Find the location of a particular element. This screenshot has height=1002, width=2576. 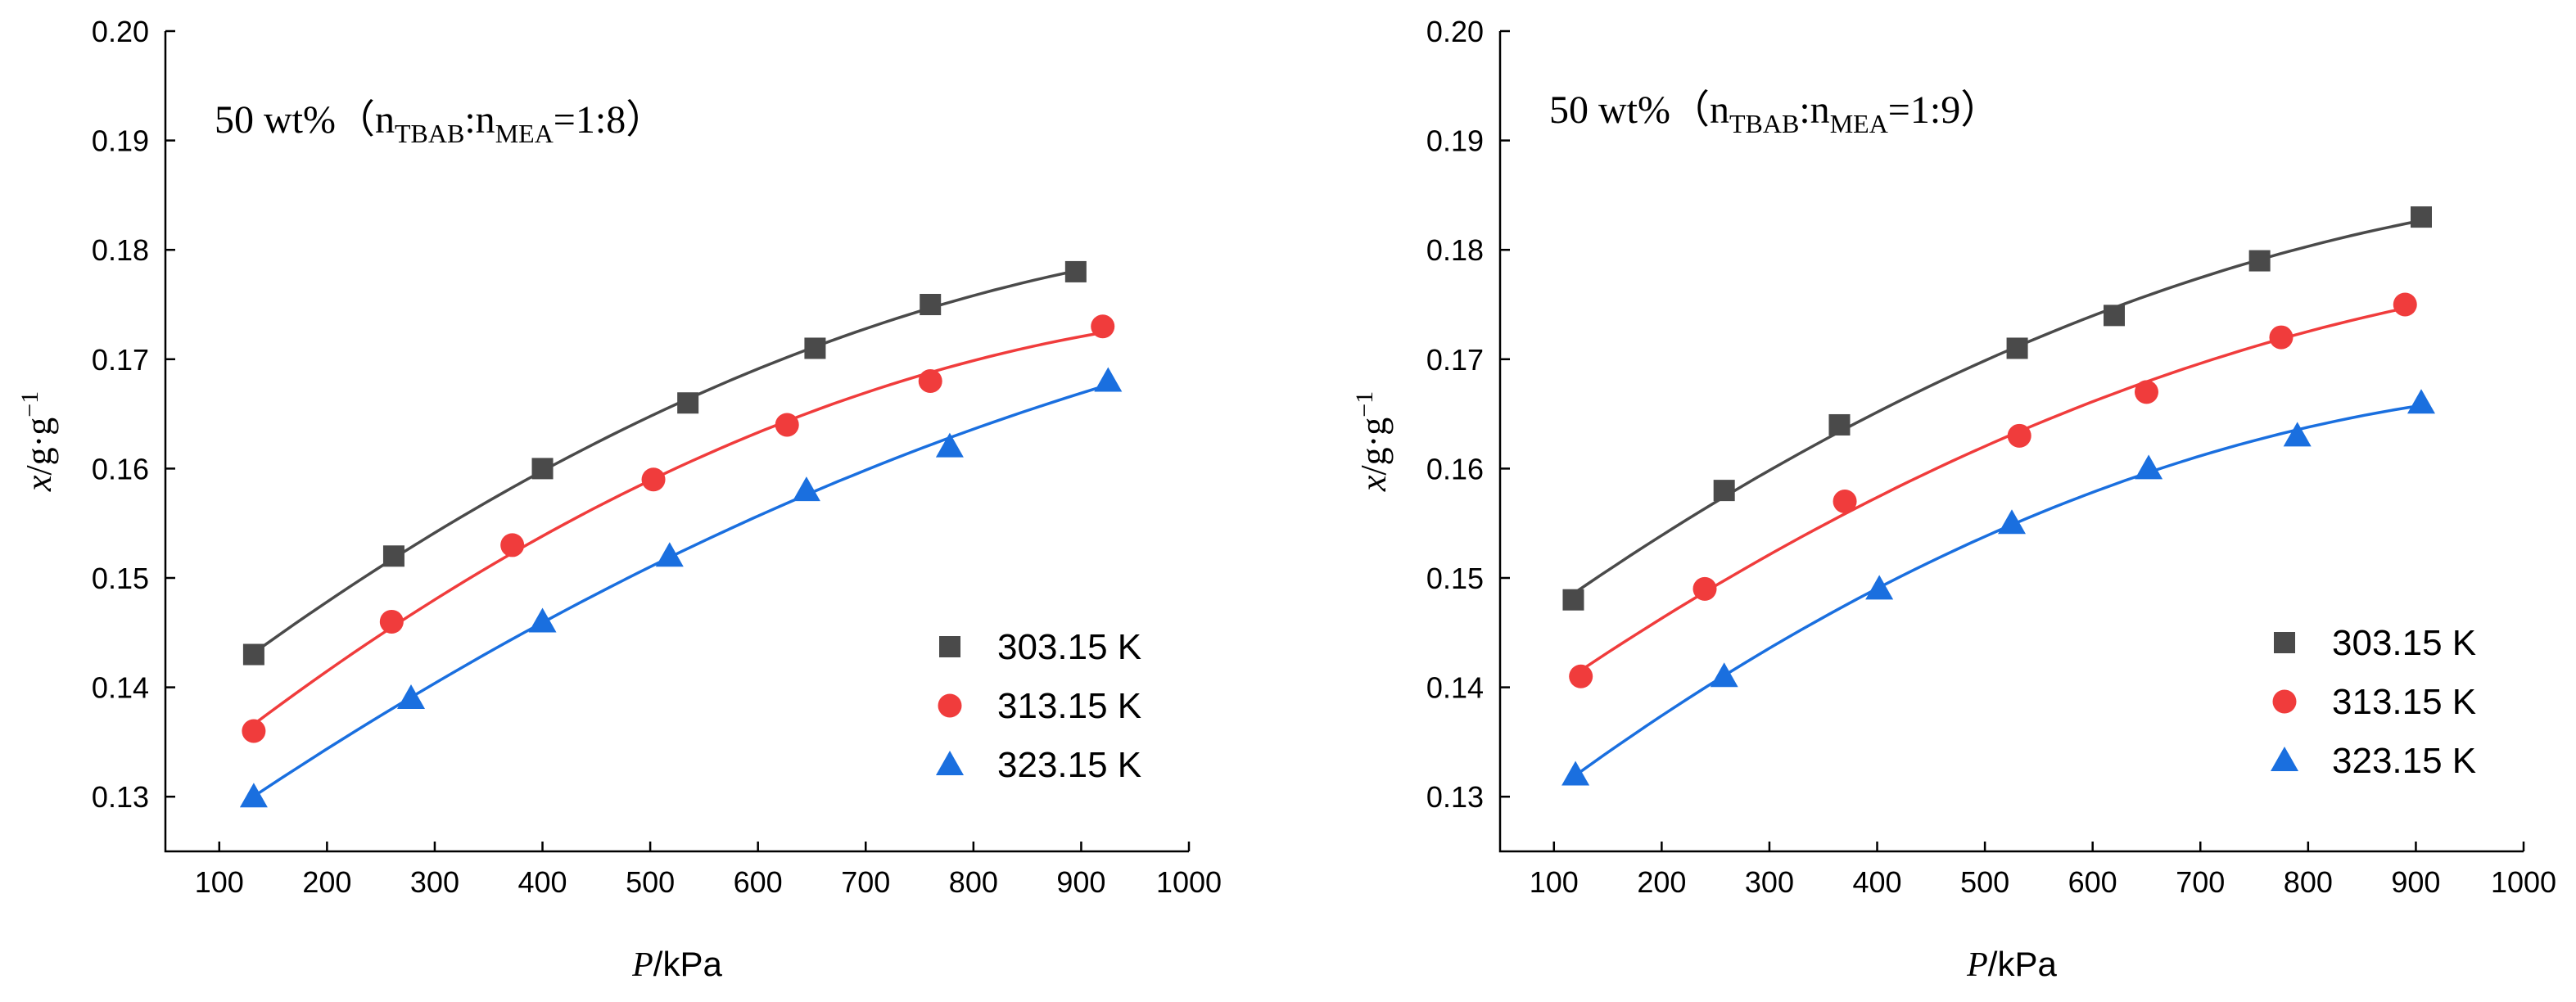

title-suffix: =1:9） is located at coordinates (1944, 110).